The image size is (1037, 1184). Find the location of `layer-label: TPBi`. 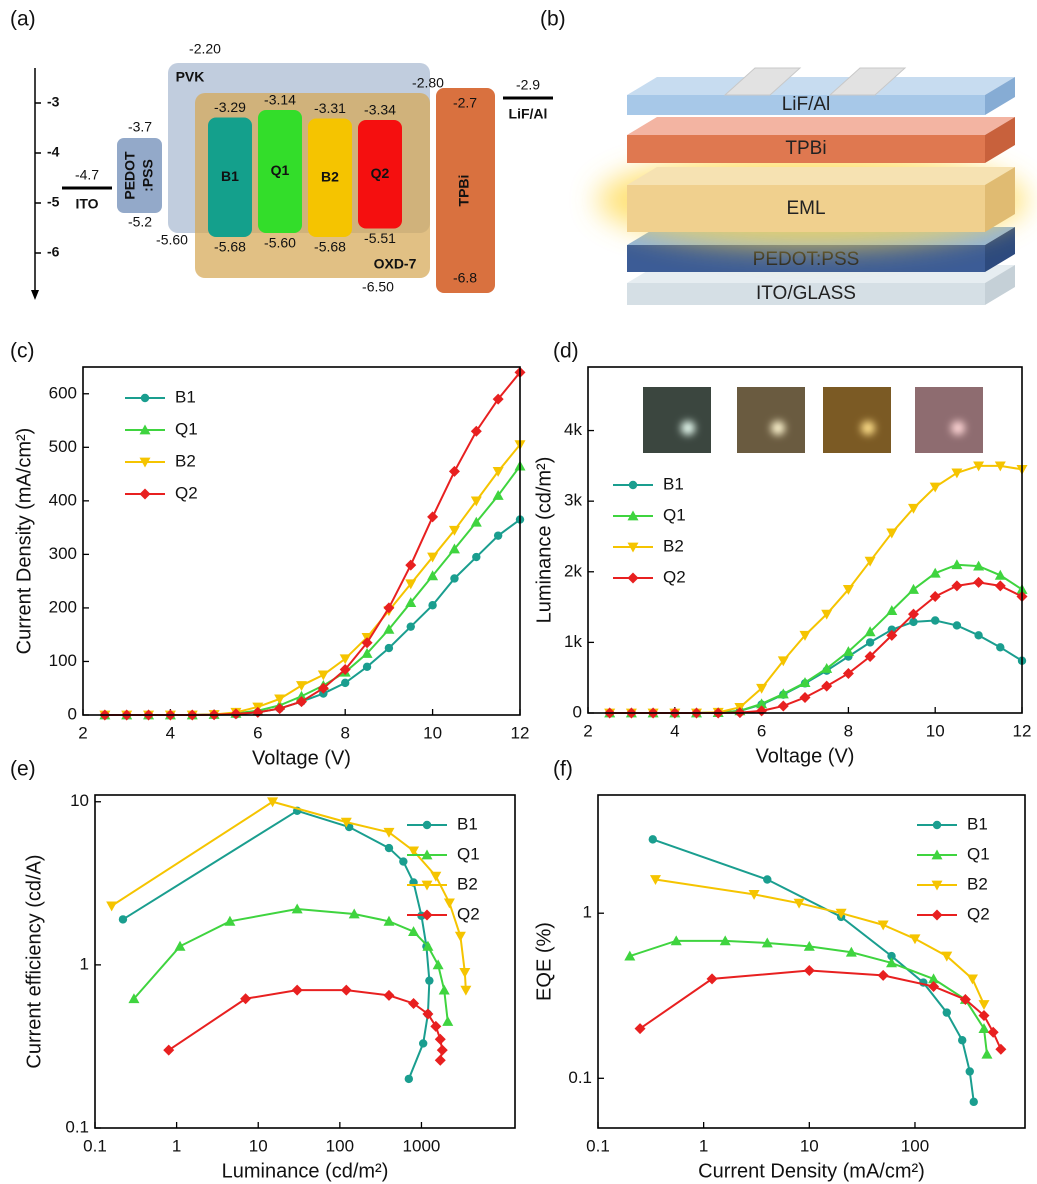

layer-label: TPBi is located at coordinates (805, 148).